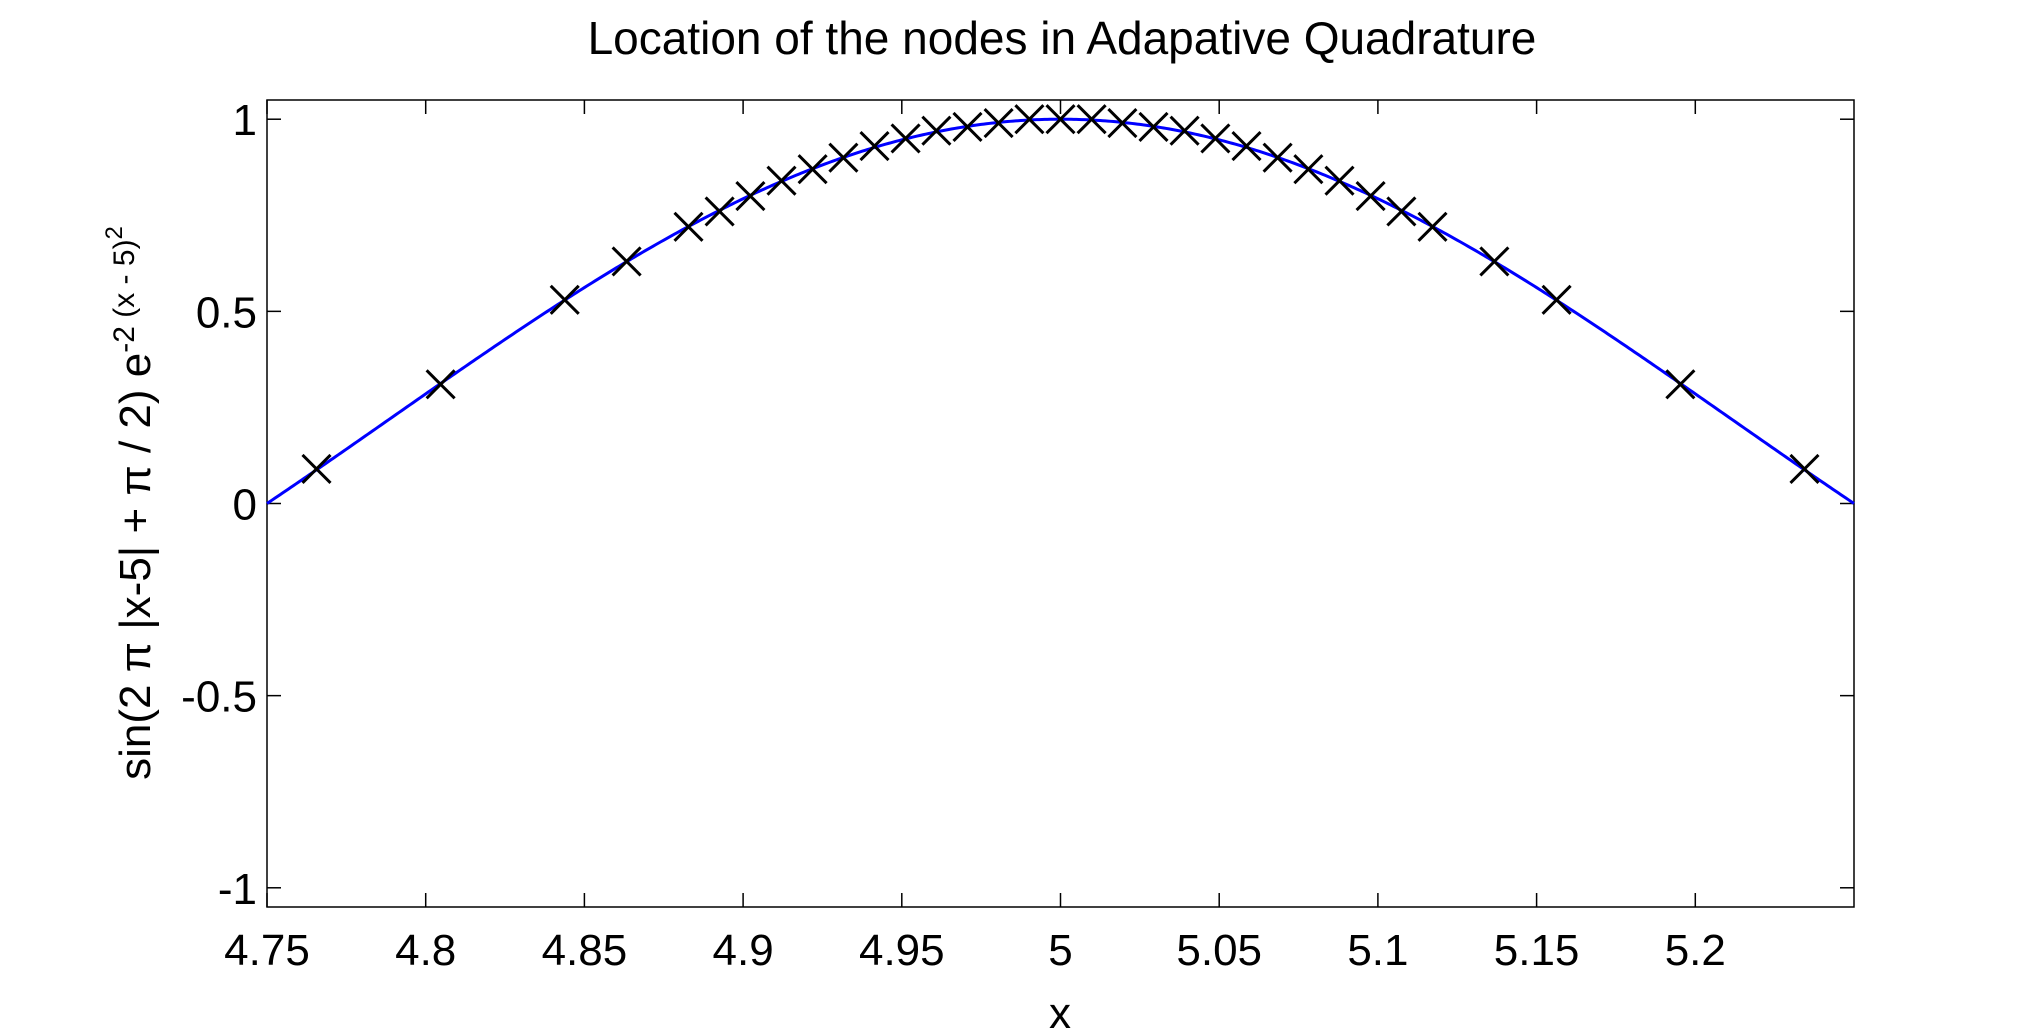  Describe the element at coordinates (1377, 950) in the screenshot. I see `x-tick-label: 5.1` at that location.